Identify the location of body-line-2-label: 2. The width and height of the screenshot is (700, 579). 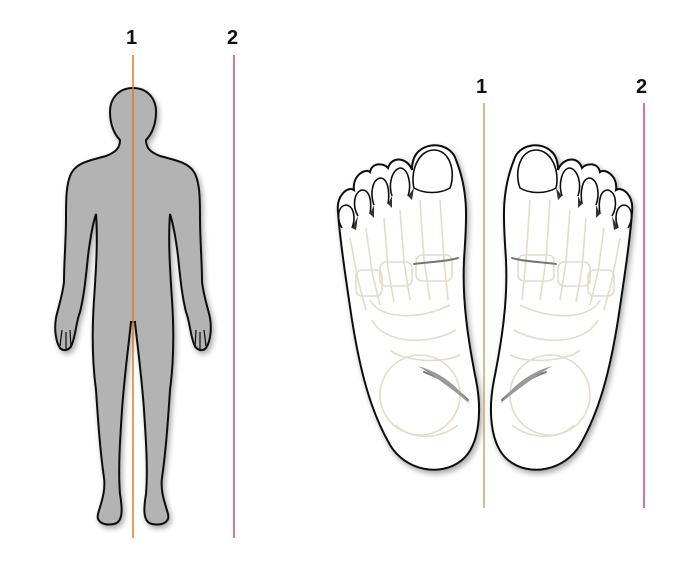
(233, 38).